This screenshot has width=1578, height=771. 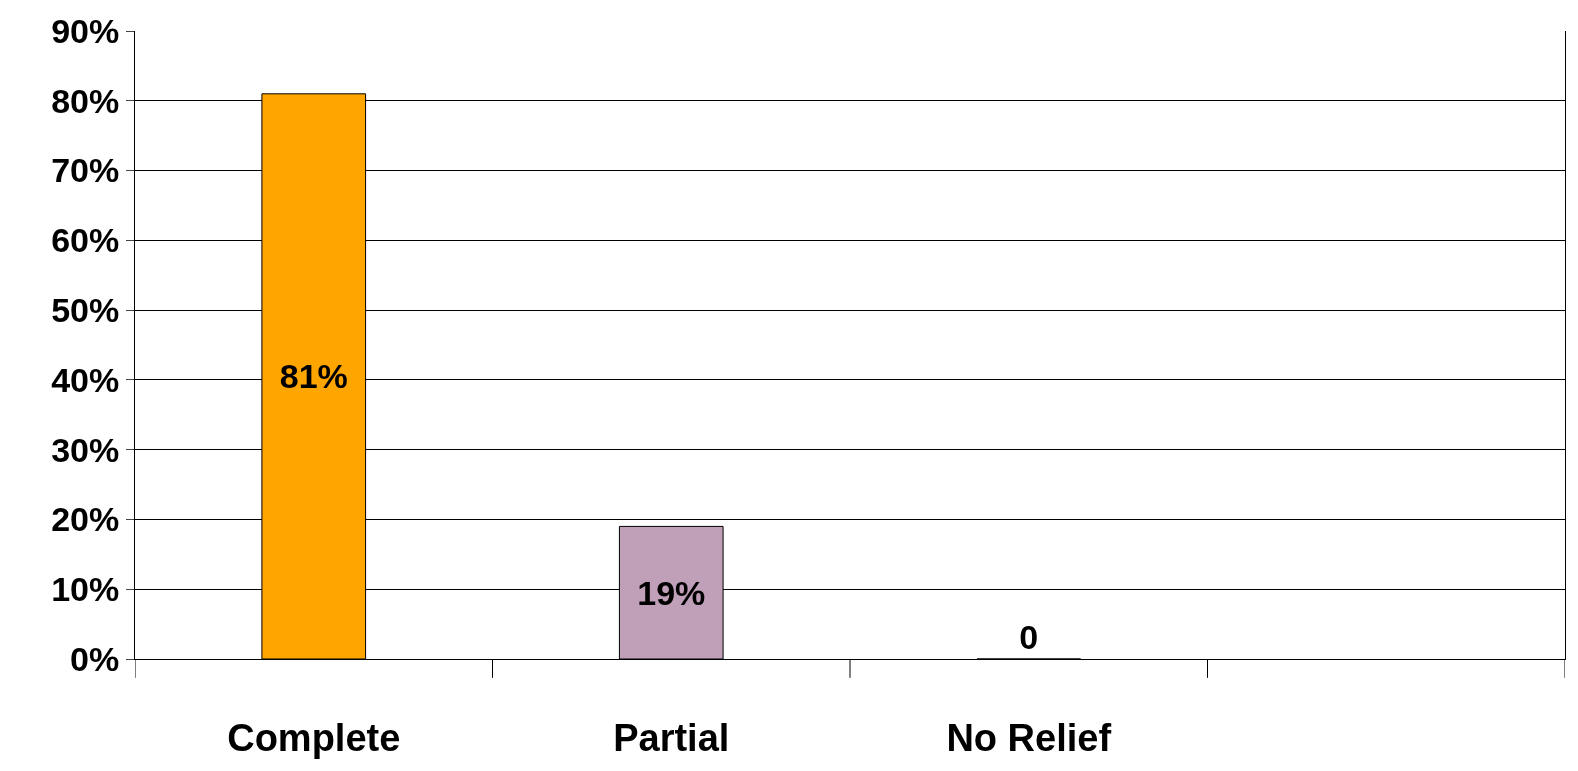 I want to click on x-tick-label: Partial, so click(x=671, y=737).